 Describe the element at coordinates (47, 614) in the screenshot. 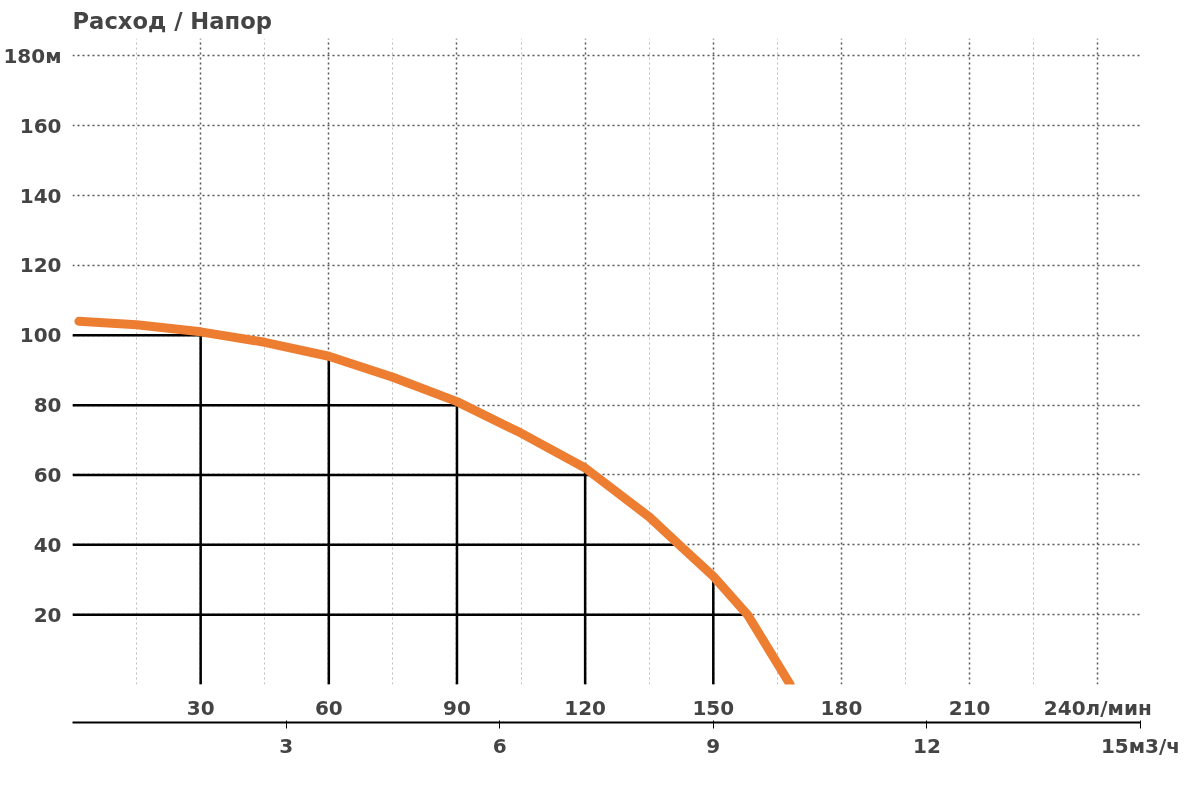

I see `y-tick-label: 20` at that location.